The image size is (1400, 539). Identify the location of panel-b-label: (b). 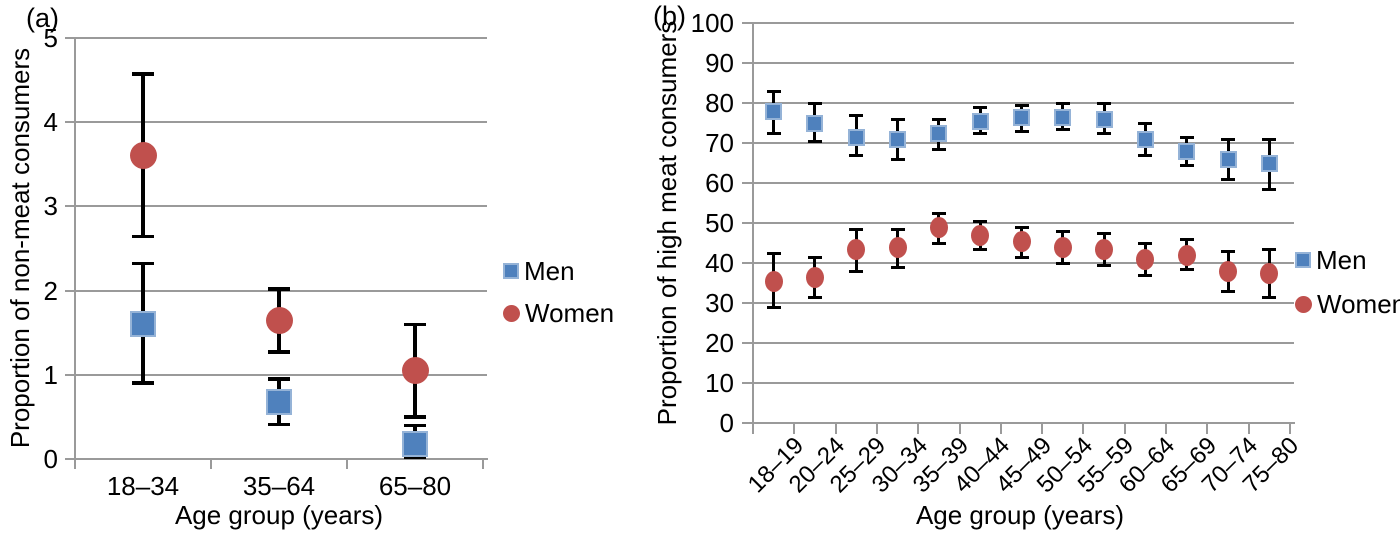
(669, 16).